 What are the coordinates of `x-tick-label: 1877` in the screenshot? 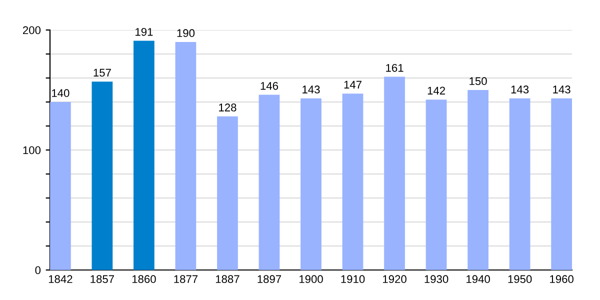 It's located at (186, 279).